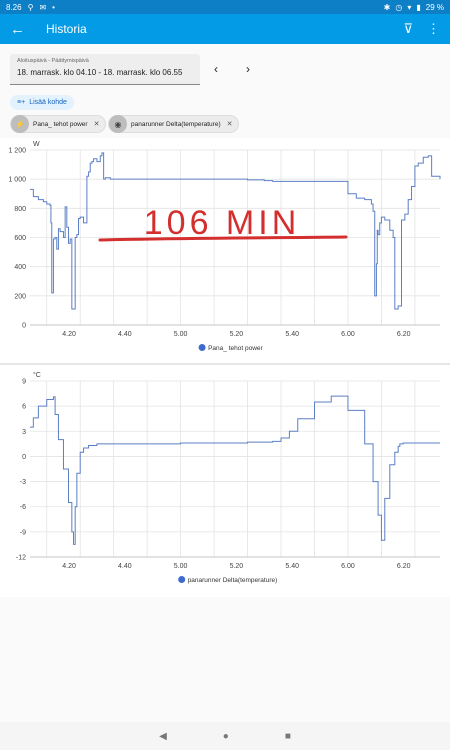 Image resolution: width=450 pixels, height=750 pixels. I want to click on status-bar: 8.26 ⚲ ✉ • ✱ ◷ ▾ ▮ 29 %, so click(225, 7).